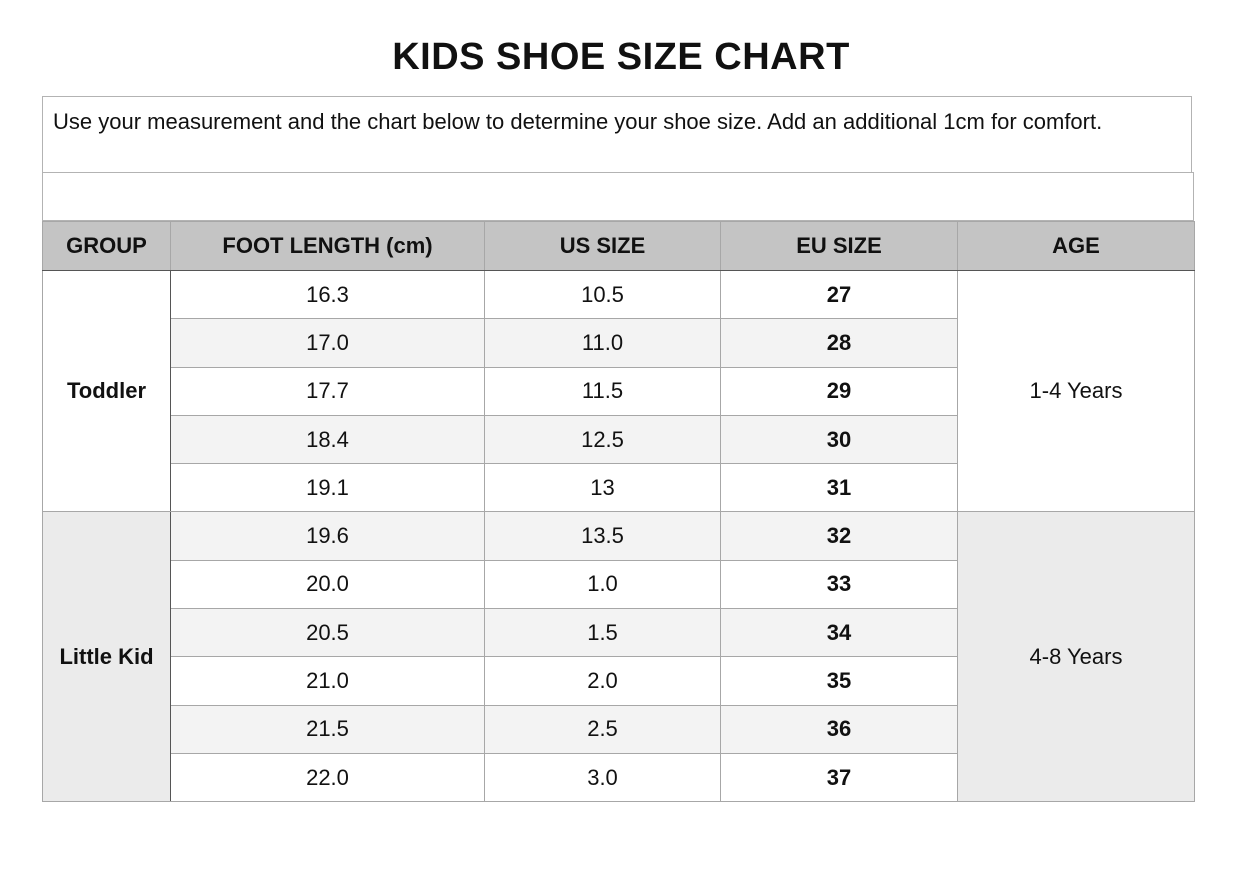 This screenshot has height=869, width=1242. Describe the element at coordinates (327, 633) in the screenshot. I see `foot-length-cell: 20.5` at that location.